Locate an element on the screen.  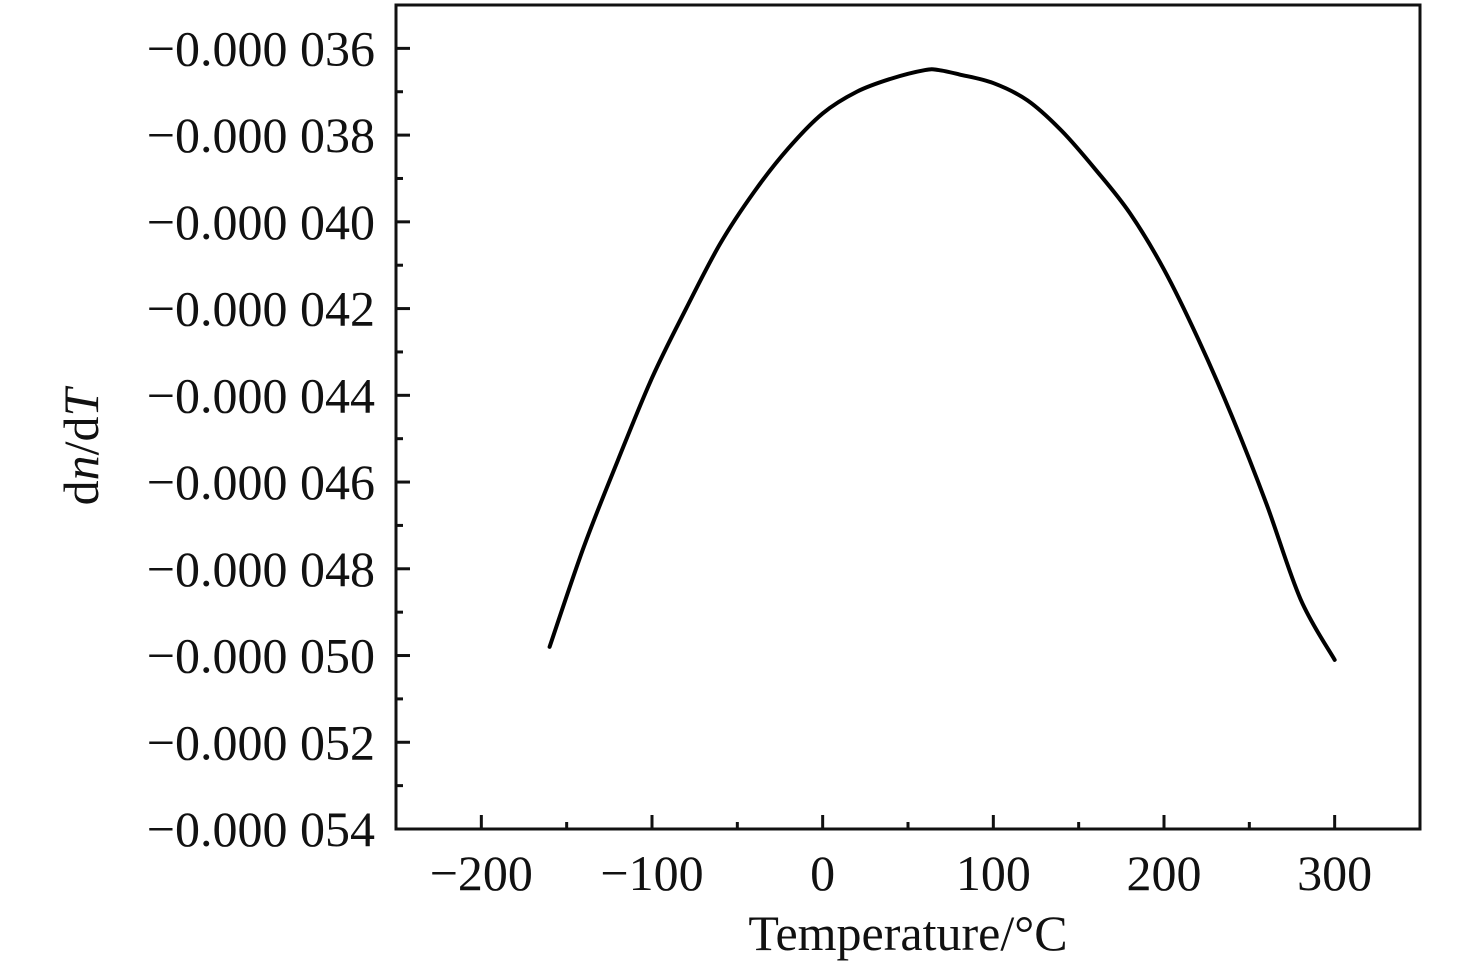
y-tick-label: −0.000 050 is located at coordinates (261, 656).